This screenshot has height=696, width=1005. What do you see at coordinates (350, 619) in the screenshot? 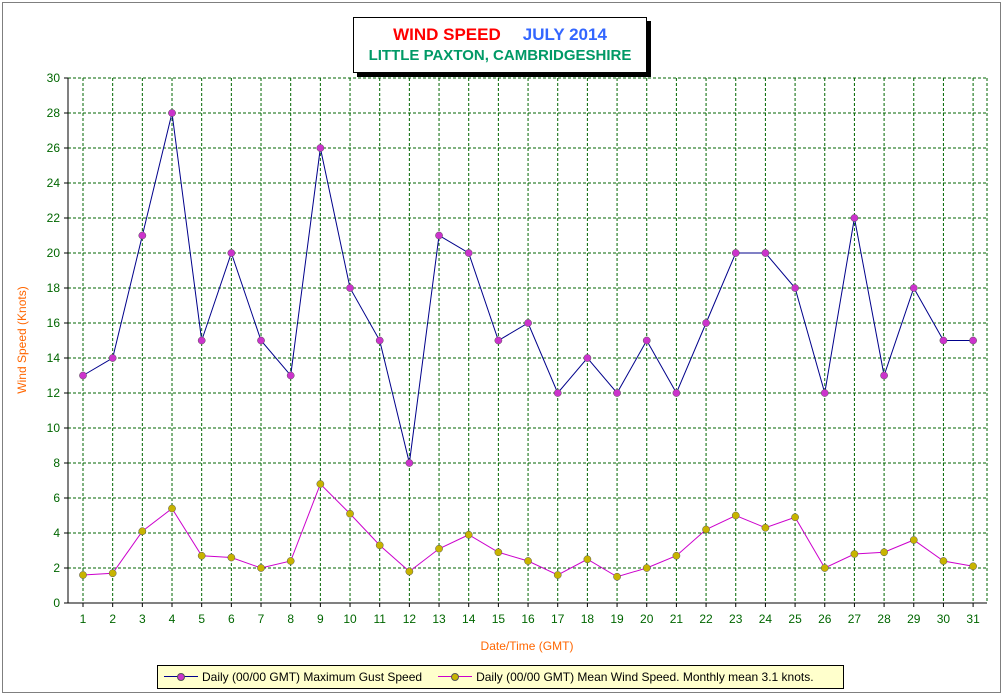
I see `x-tick-label: 10` at bounding box center [350, 619].